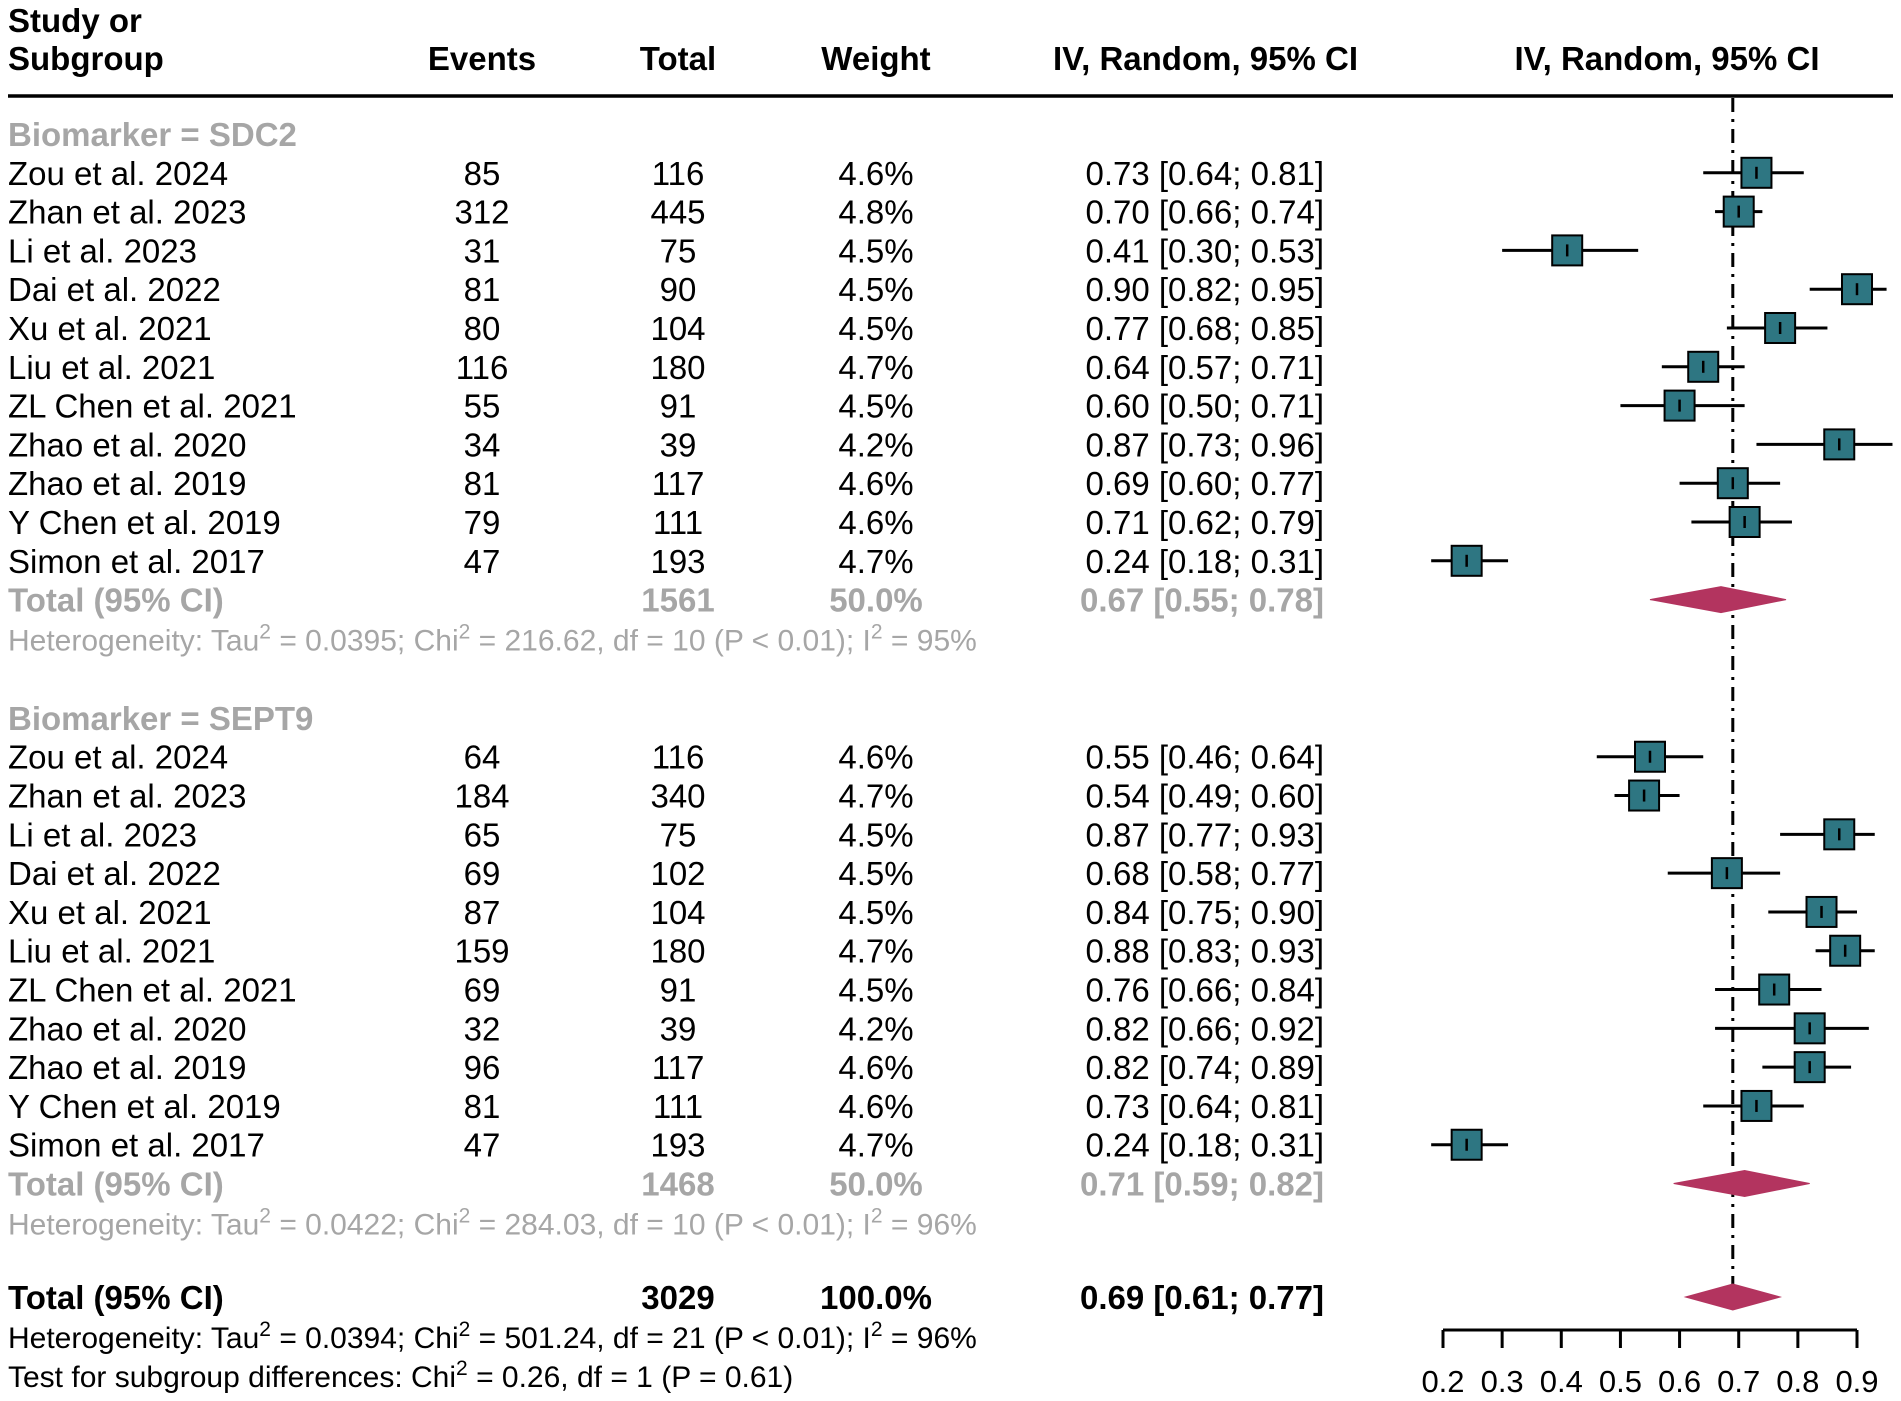 The image size is (1901, 1401). I want to click on row-0-0-ci-text: 0.73 [0.64; 0.81], so click(1204, 173).